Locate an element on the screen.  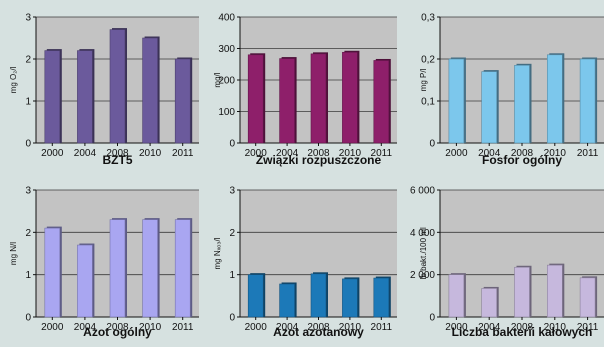
chart-title: Azot azotanowy is located at coordinates (318, 332).